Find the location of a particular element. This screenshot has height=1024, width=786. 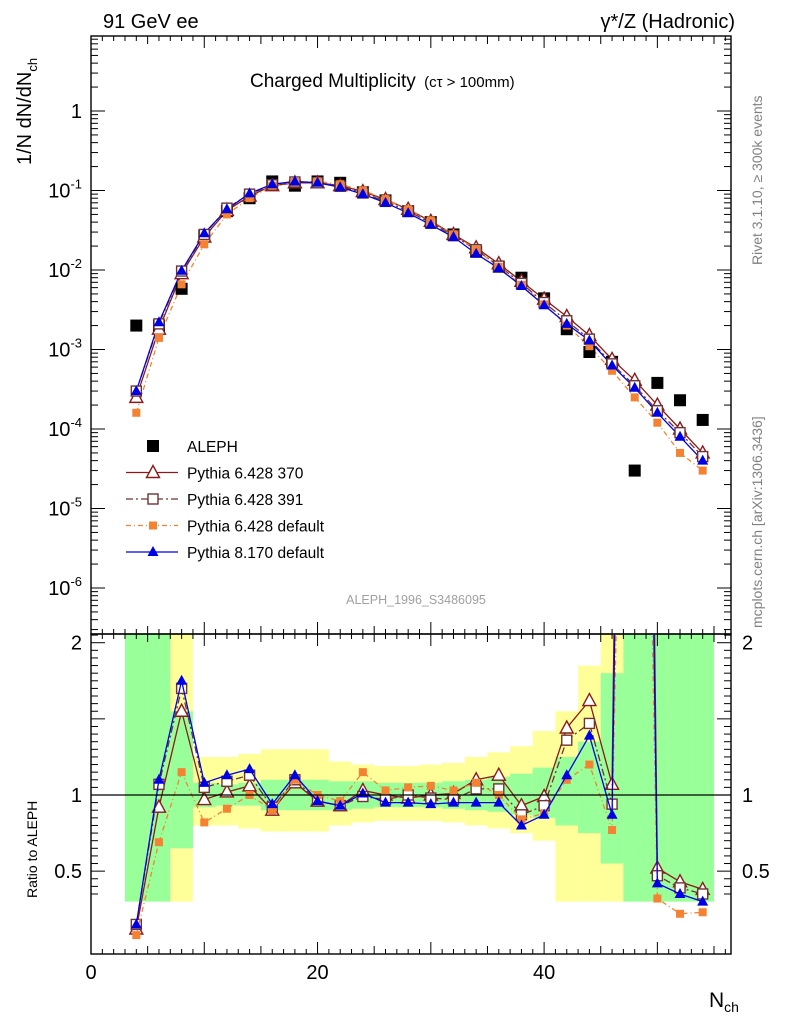

legend-label: Pythia 6.428 370 is located at coordinates (245, 474).